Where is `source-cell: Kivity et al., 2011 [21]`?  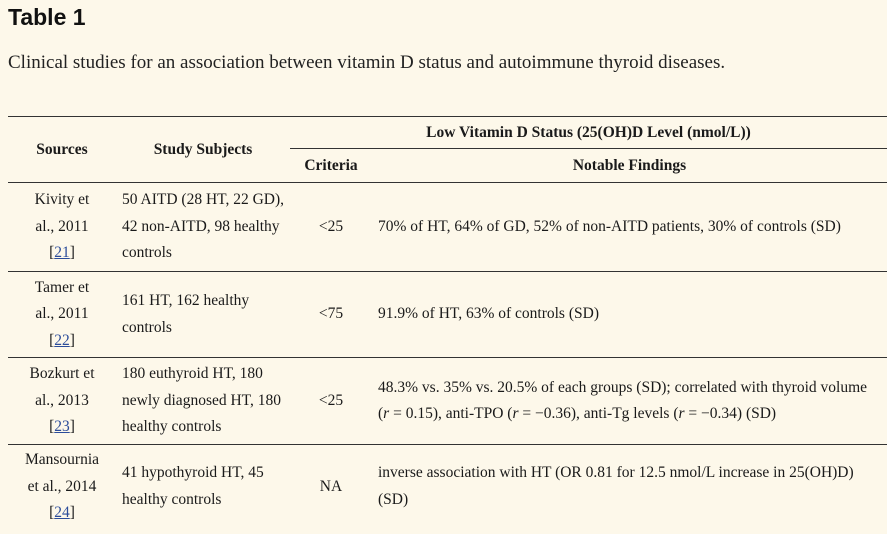 source-cell: Kivity et al., 2011 [21] is located at coordinates (62, 227).